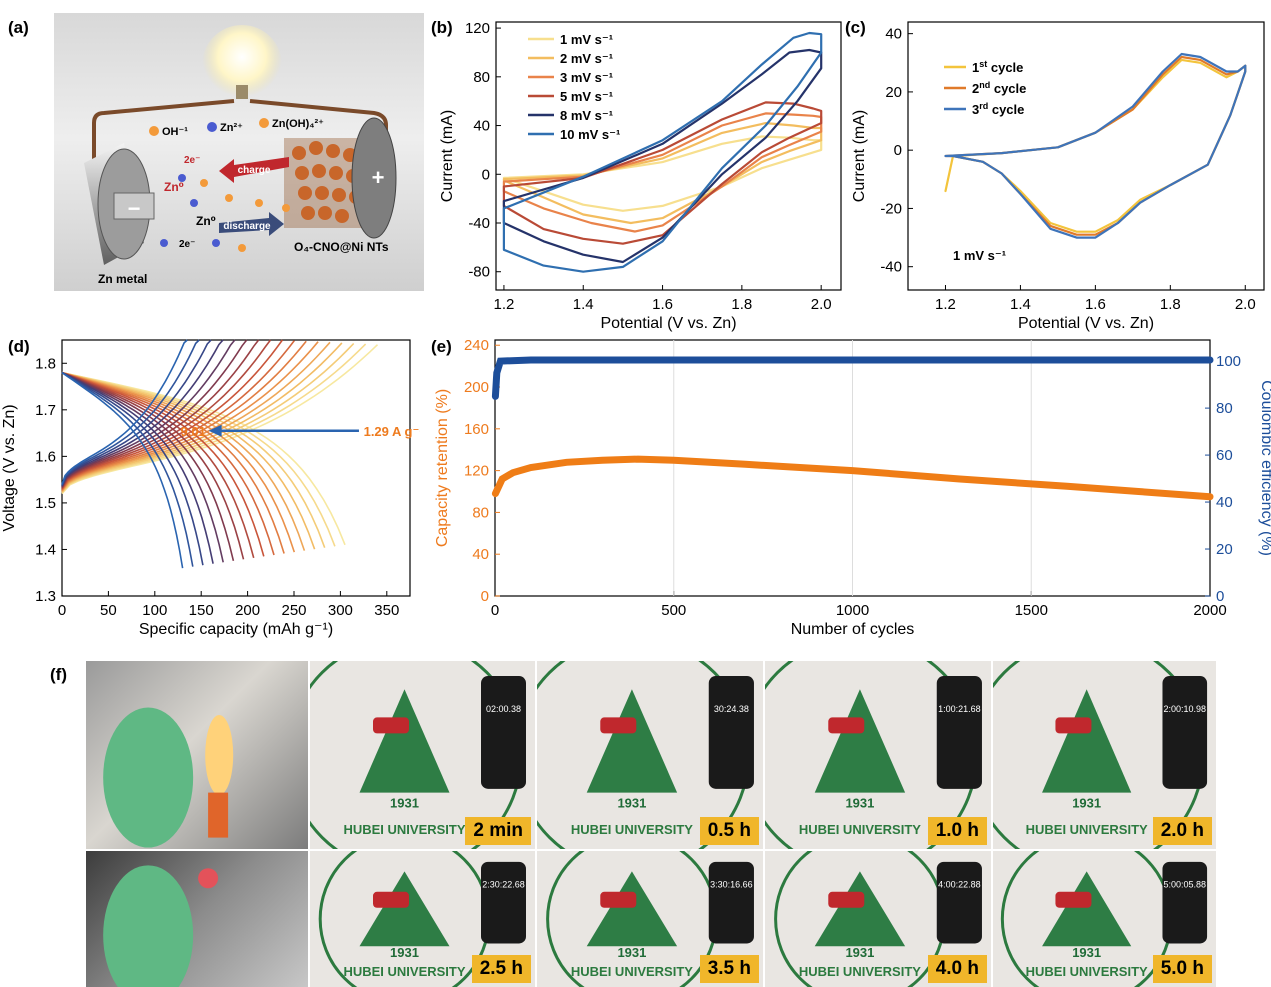  Describe the element at coordinates (247, 610) in the screenshot. I see `x-tick-label: 200` at that location.